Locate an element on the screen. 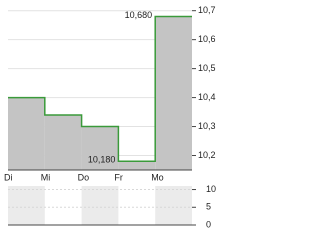  y-tick-label: 10,7 is located at coordinates (207, 10).